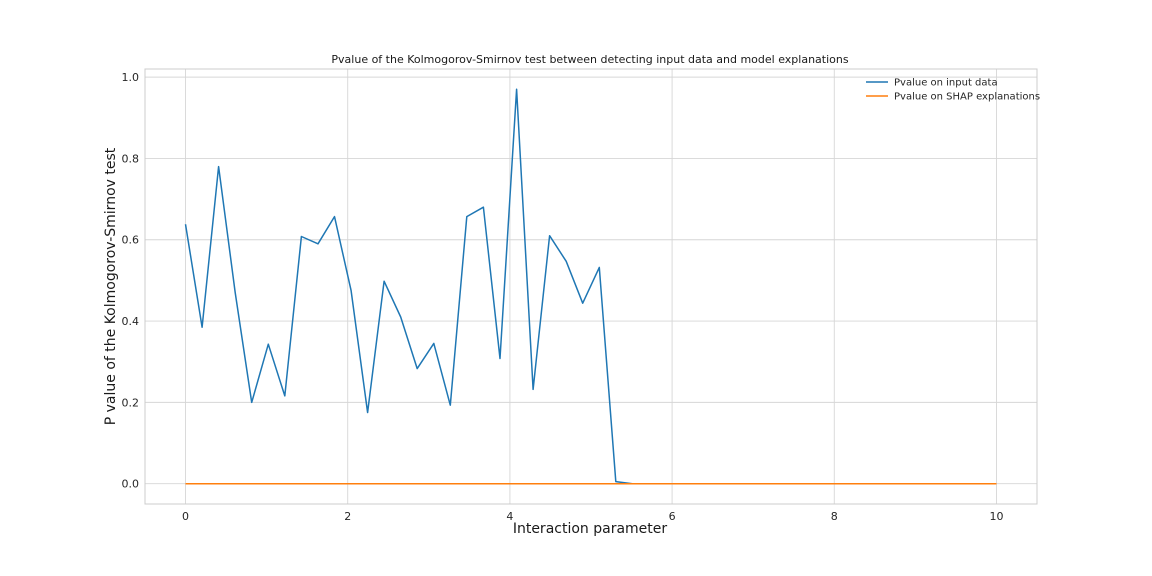 This screenshot has height=576, width=1152. Describe the element at coordinates (131, 77) in the screenshot. I see `y-tick-label: 1.0` at that location.